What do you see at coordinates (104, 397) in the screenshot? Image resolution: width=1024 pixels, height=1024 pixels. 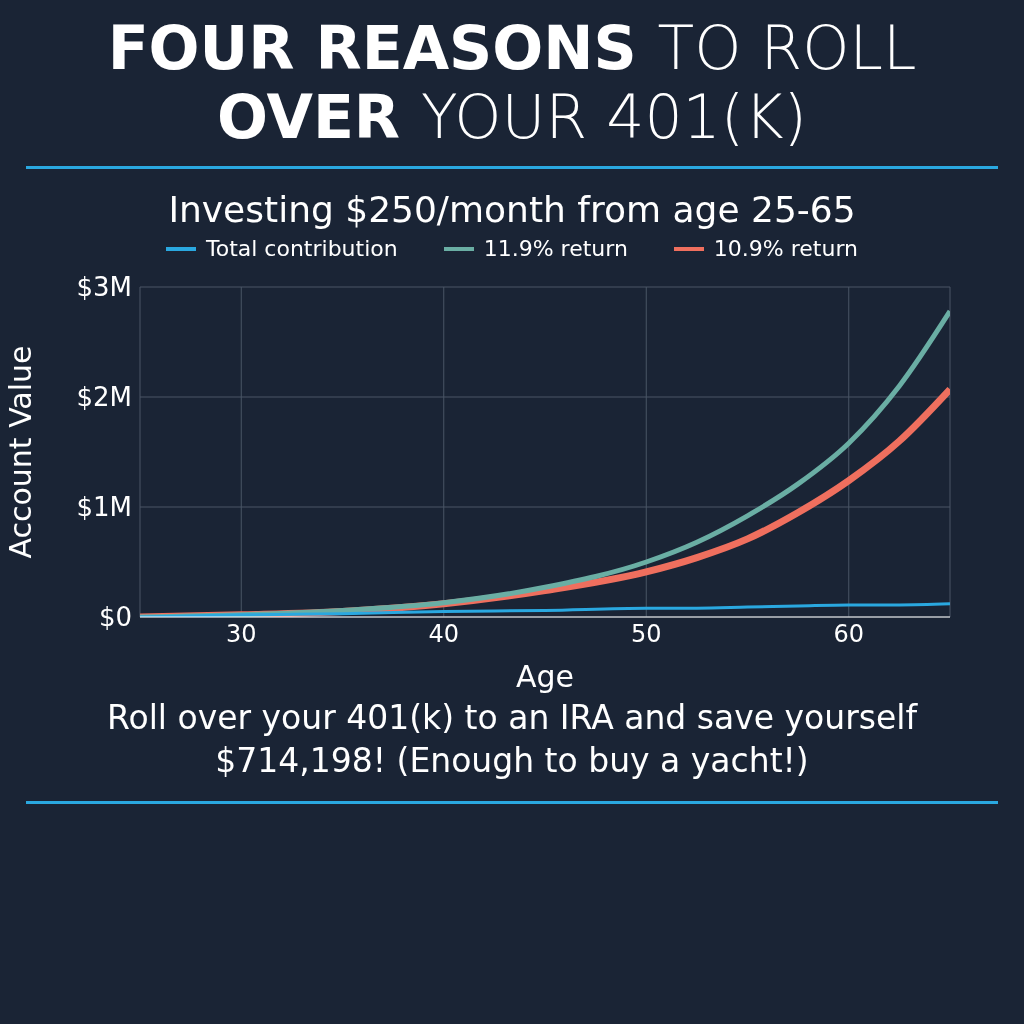 I see `y-tick-label: $2M` at bounding box center [104, 397].